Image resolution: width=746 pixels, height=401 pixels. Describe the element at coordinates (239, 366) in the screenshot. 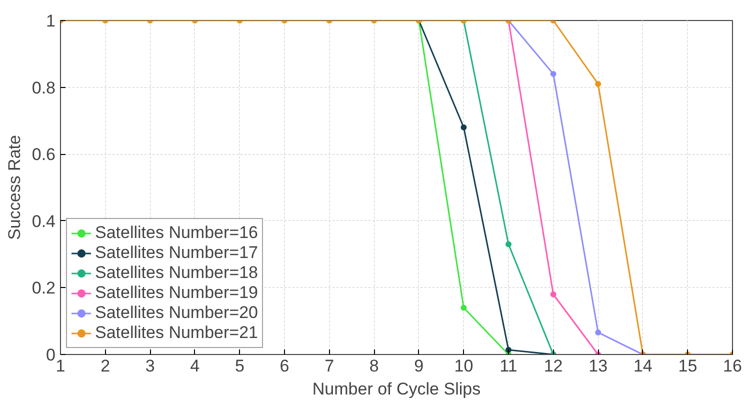

I see `x-tick-label: 5` at that location.